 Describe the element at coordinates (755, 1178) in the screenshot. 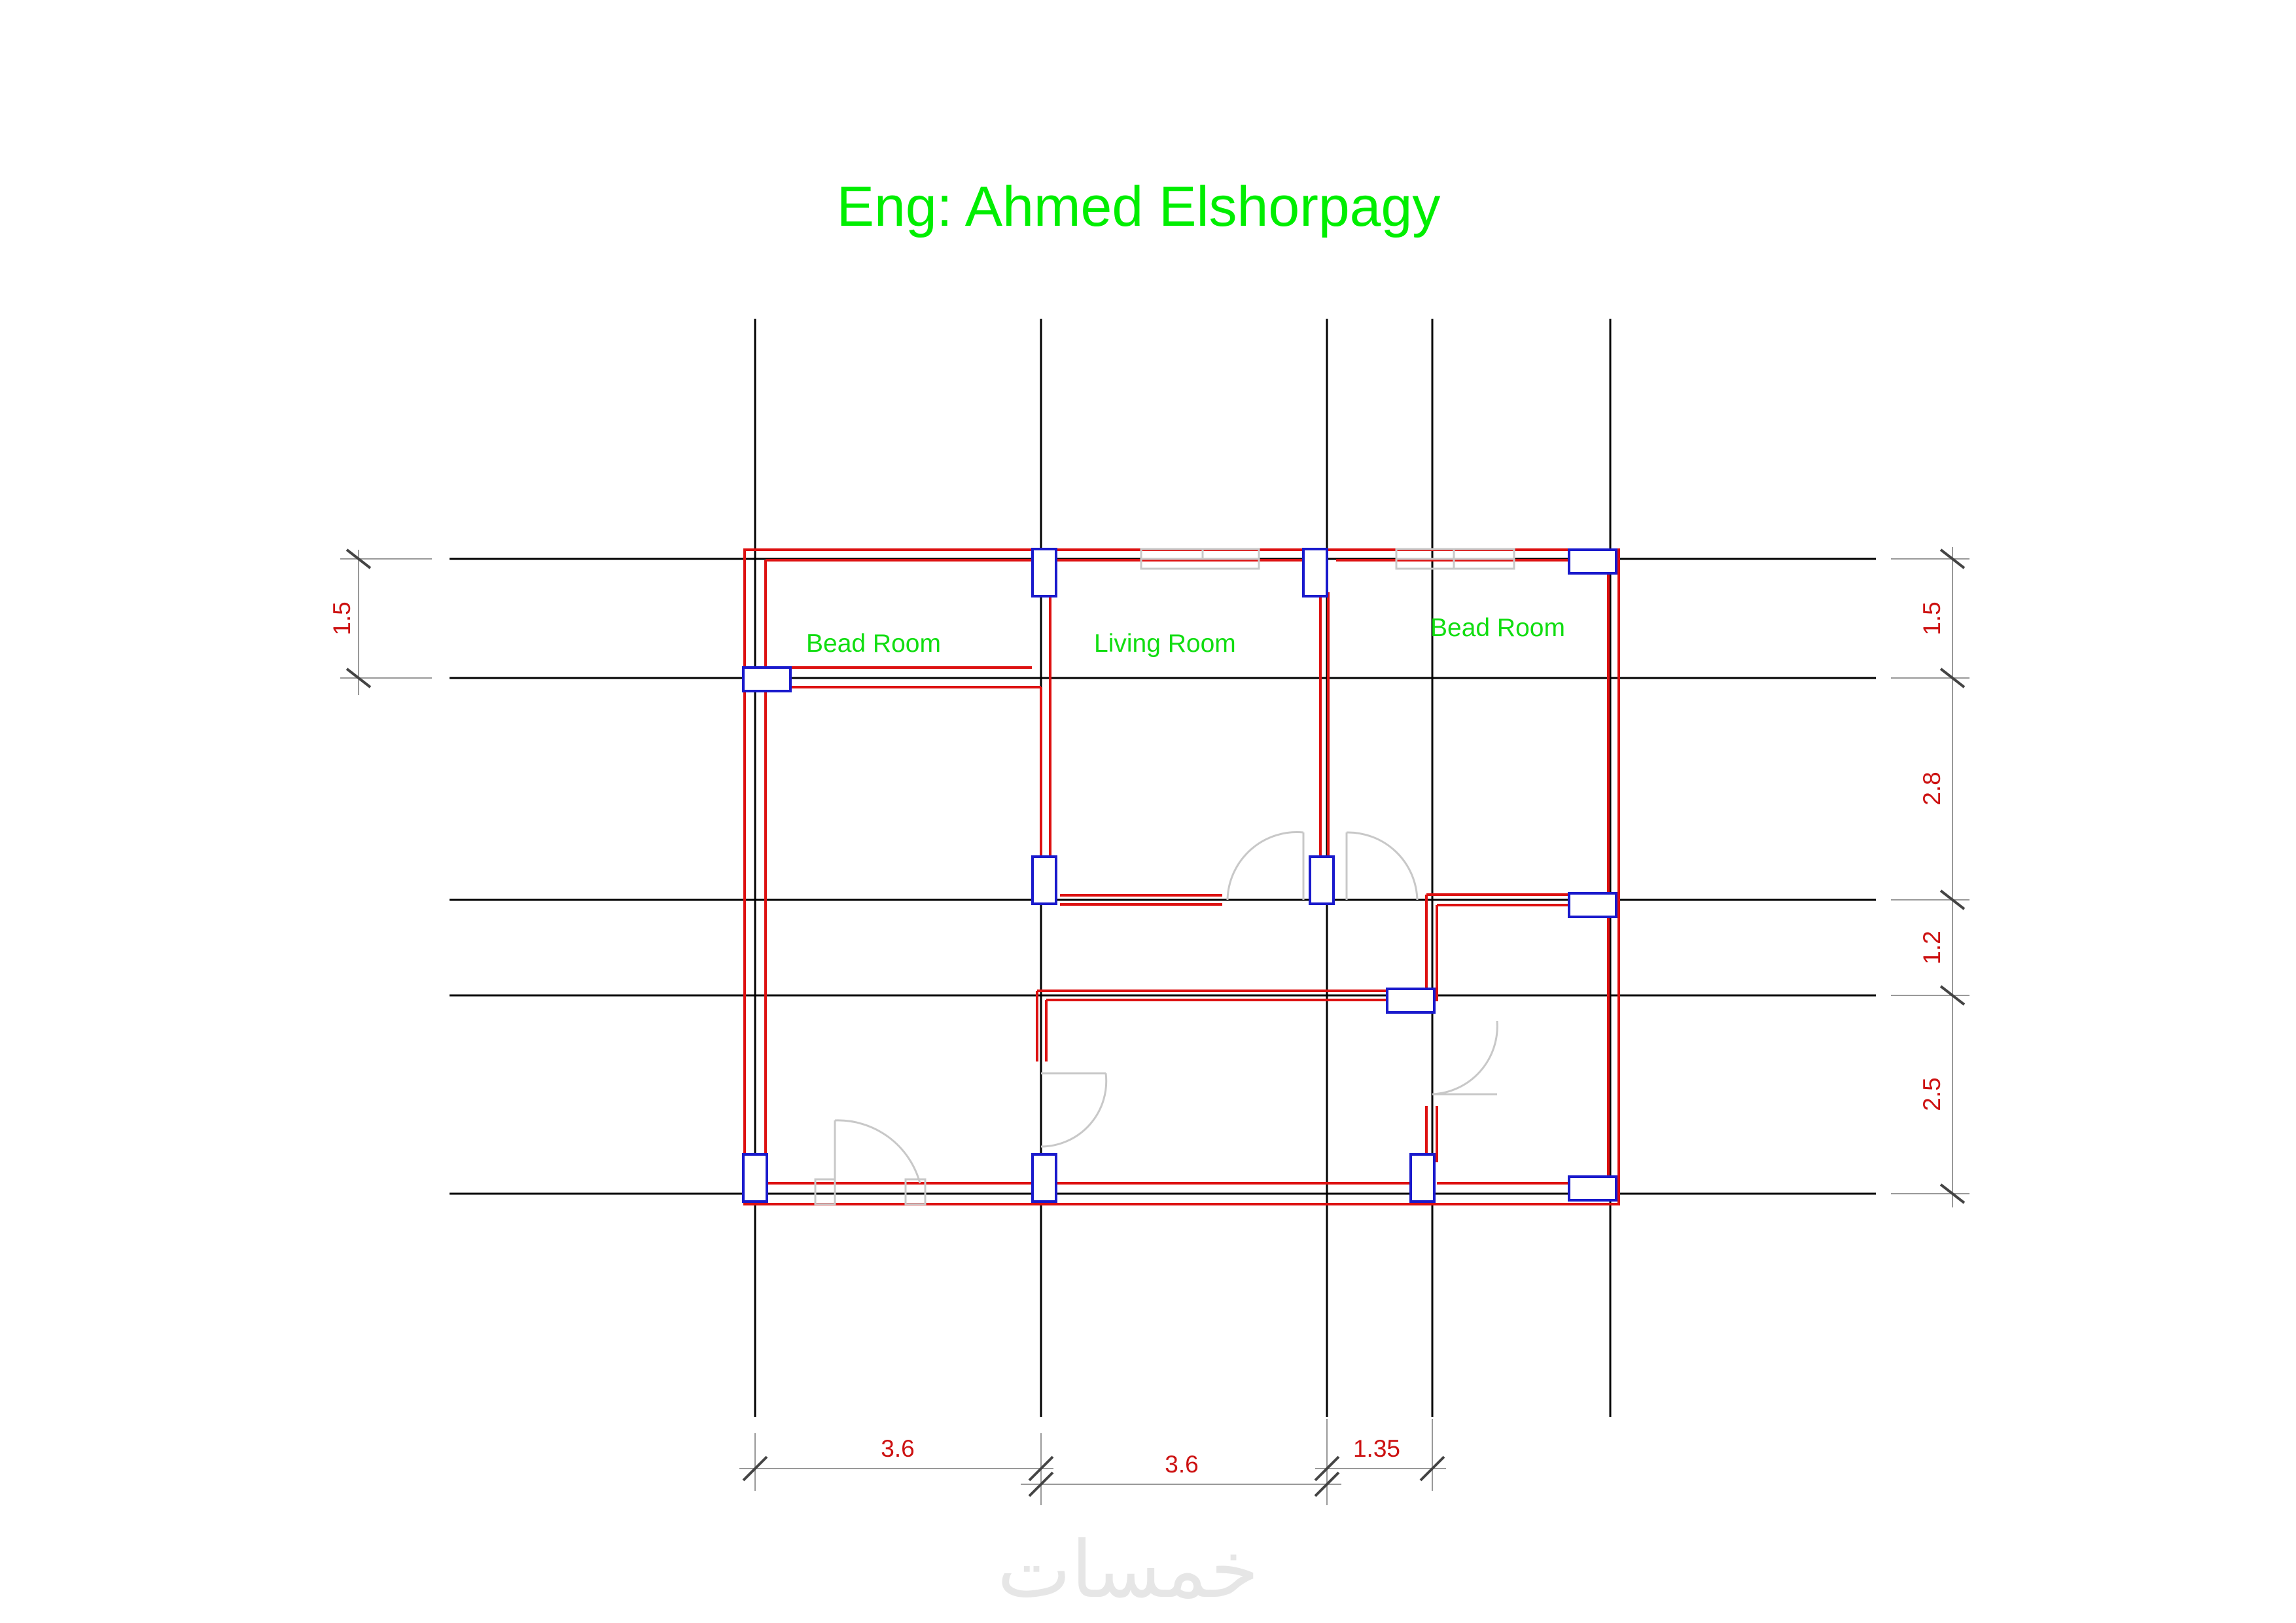

I see `column-c9` at that location.